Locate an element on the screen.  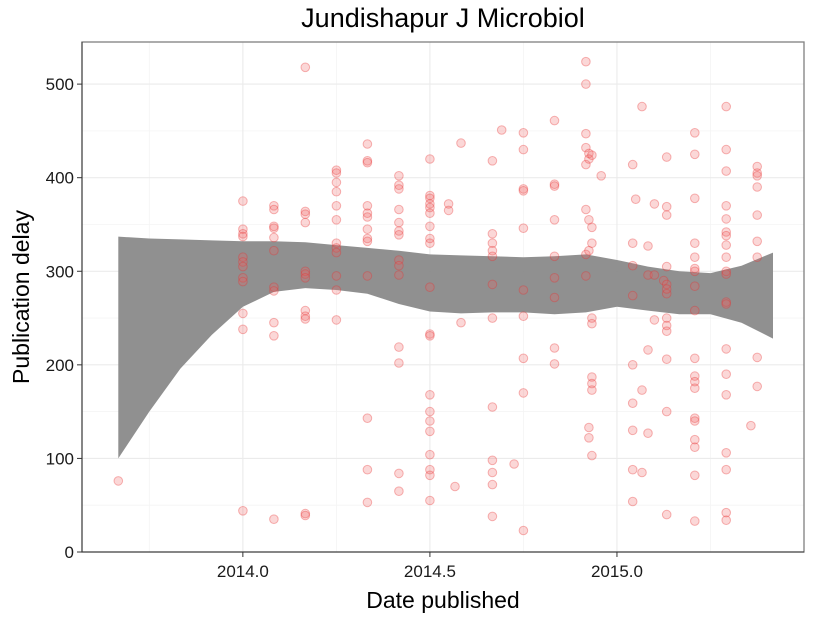
y-axis-title: Publication delay is located at coordinates (21, 297).